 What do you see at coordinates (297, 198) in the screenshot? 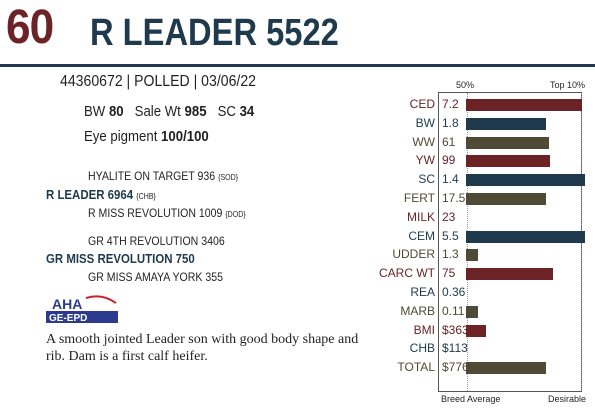
I see `epd-row: FERT 17.5` at bounding box center [297, 198].